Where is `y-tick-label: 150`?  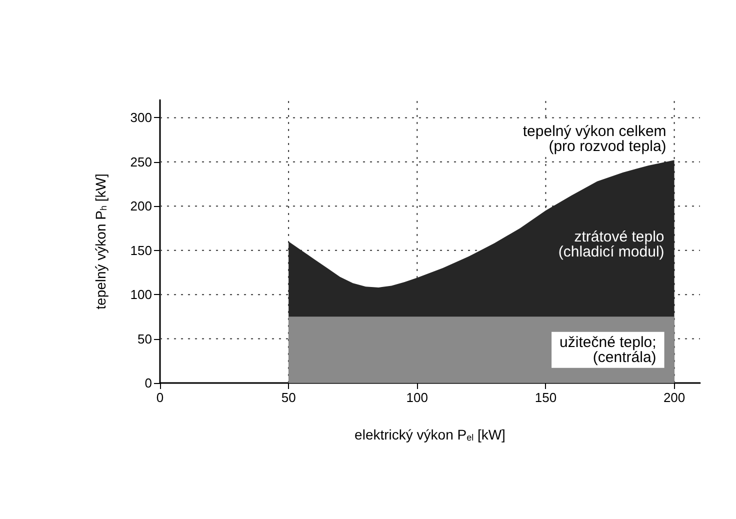
y-tick-label: 150 is located at coordinates (141, 250).